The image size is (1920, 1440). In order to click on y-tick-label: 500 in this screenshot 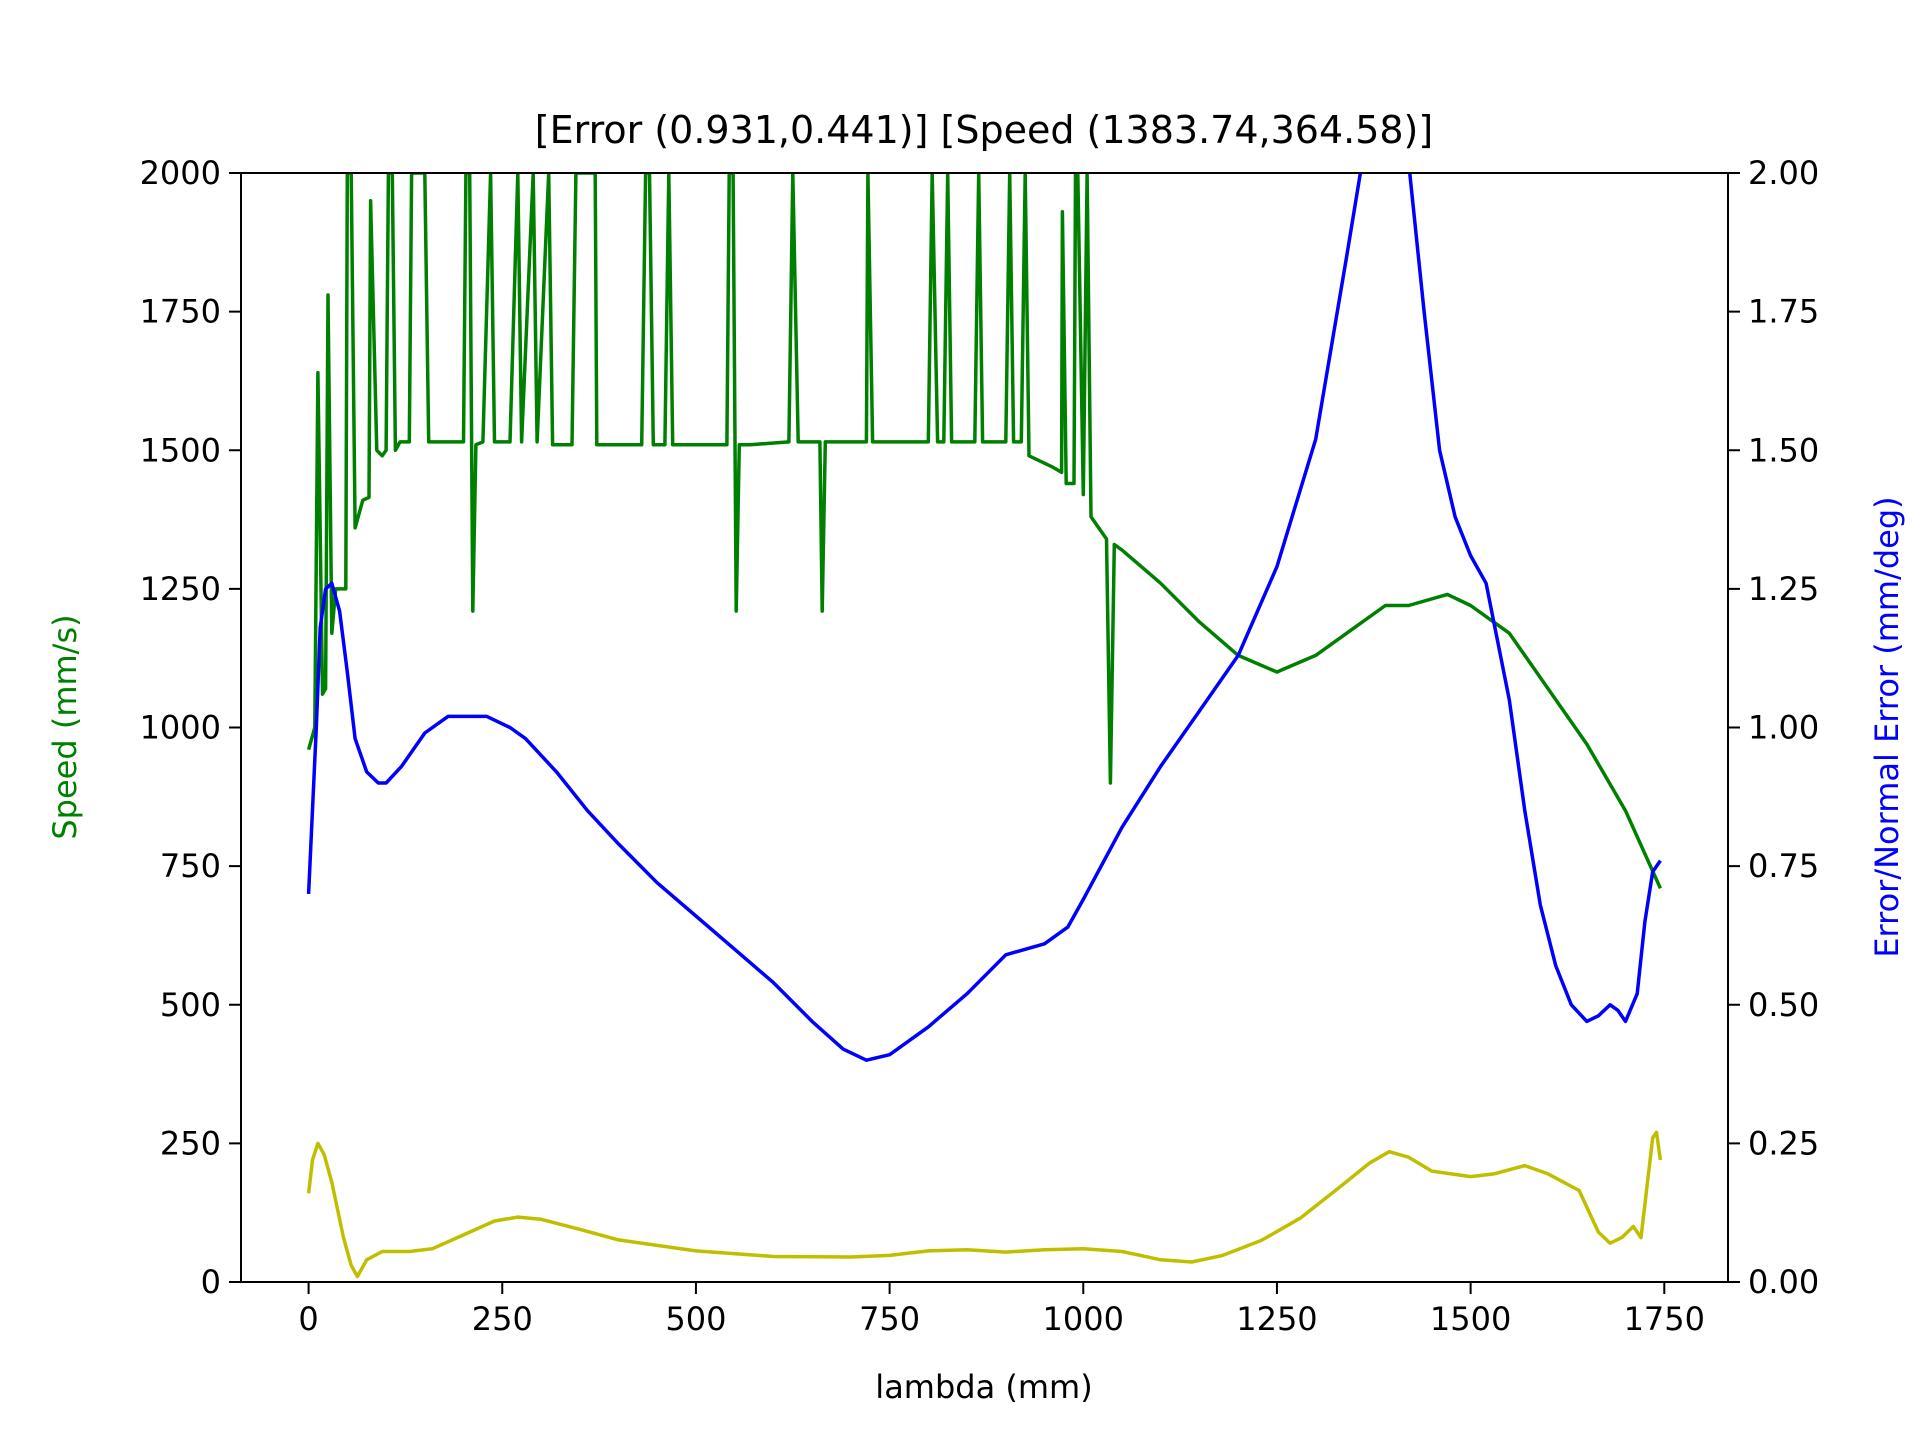, I will do `click(190, 1005)`.